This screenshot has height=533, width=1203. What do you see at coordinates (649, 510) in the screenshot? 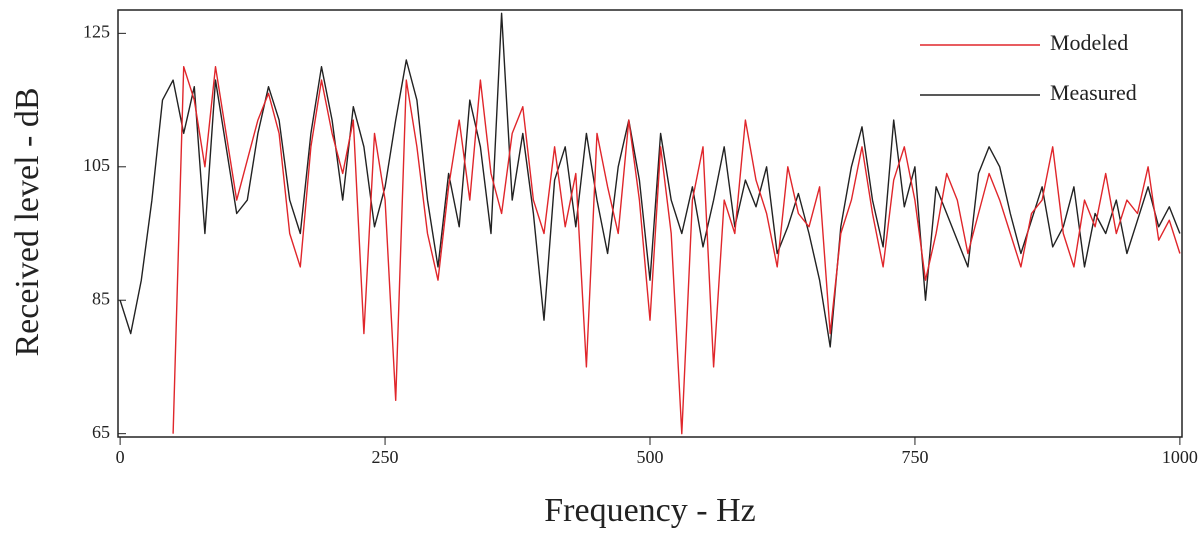
I see `x-axis-title: Frequency - Hz` at bounding box center [649, 510].